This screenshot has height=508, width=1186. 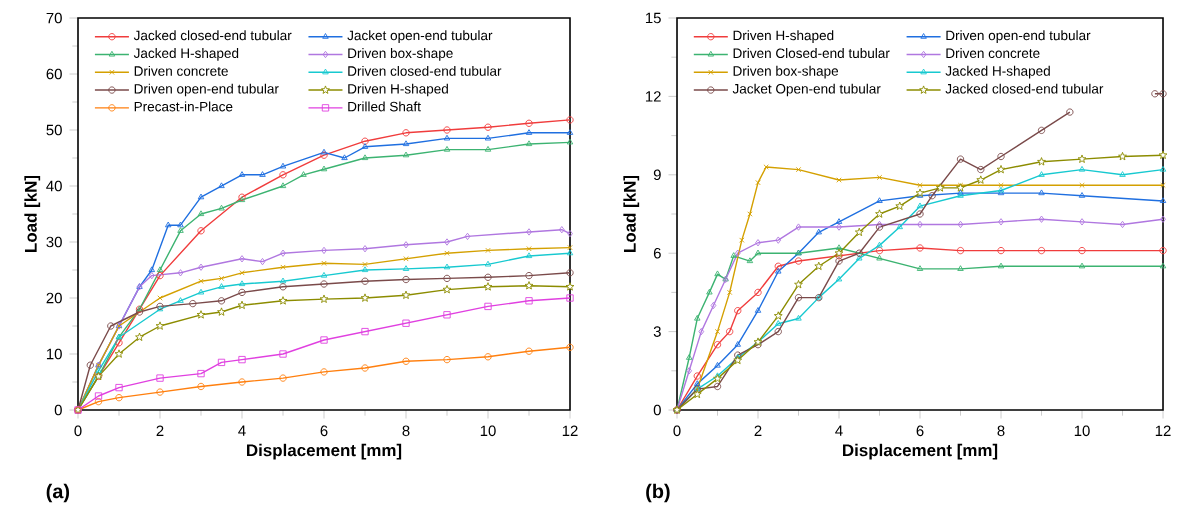 What do you see at coordinates (657, 253) in the screenshot?
I see `y-tick-label: 6` at bounding box center [657, 253].